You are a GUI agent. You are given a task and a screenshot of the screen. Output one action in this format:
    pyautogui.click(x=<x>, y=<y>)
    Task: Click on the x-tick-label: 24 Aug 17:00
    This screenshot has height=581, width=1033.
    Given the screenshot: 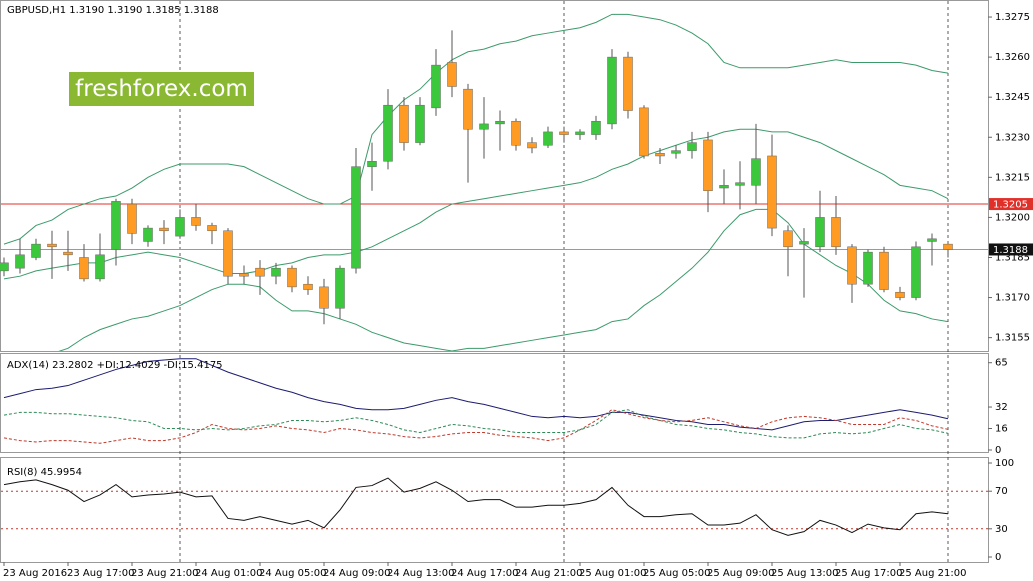 What is the action you would take?
    pyautogui.click(x=484, y=573)
    